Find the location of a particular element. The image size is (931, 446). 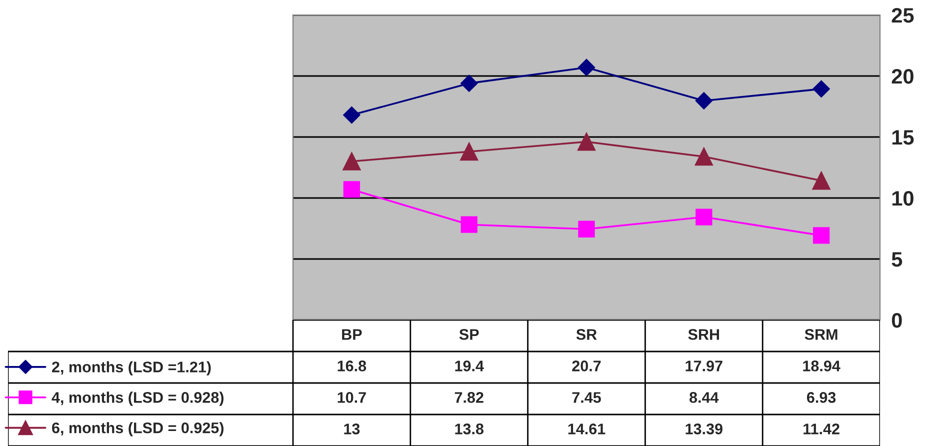

x-tick-label: SRH is located at coordinates (703, 334).